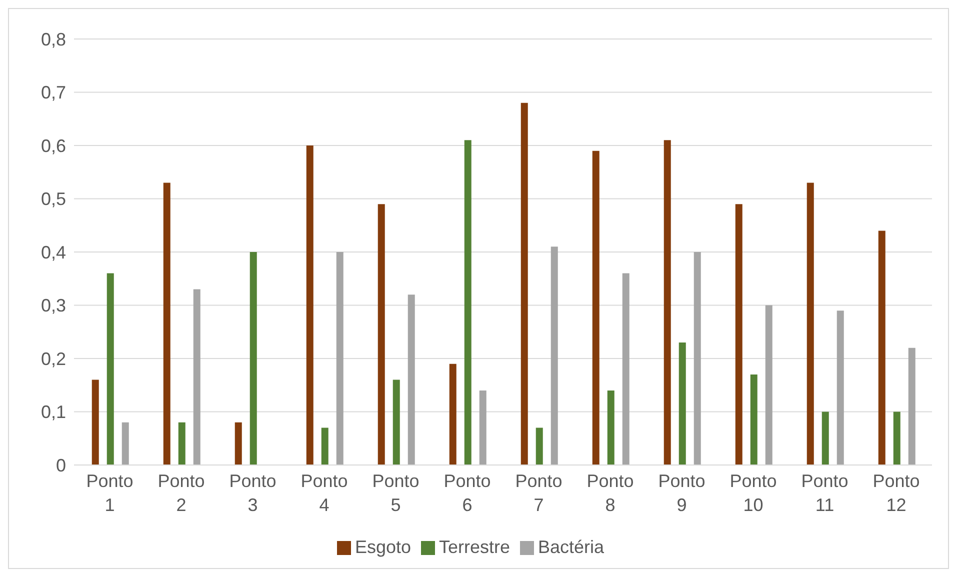 This screenshot has height=577, width=957. Describe the element at coordinates (252, 493) in the screenshot. I see `x-tick-label: Ponto 3` at that location.